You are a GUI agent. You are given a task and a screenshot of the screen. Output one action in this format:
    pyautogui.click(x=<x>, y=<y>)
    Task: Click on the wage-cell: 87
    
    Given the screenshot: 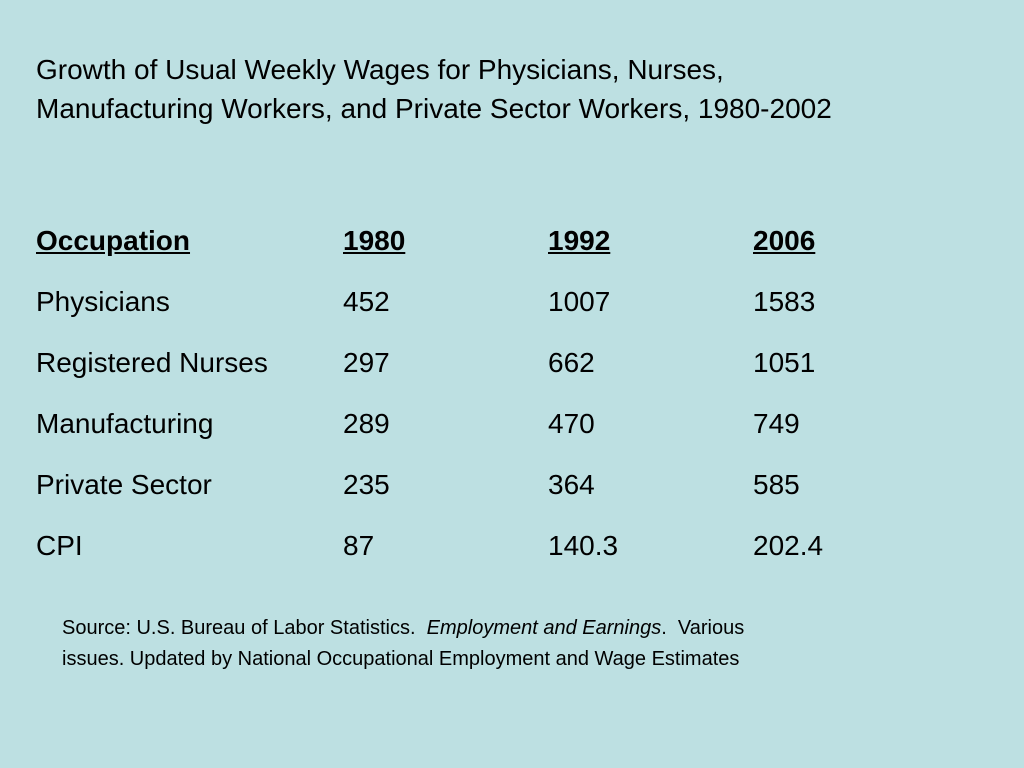 What is the action you would take?
    pyautogui.click(x=359, y=545)
    